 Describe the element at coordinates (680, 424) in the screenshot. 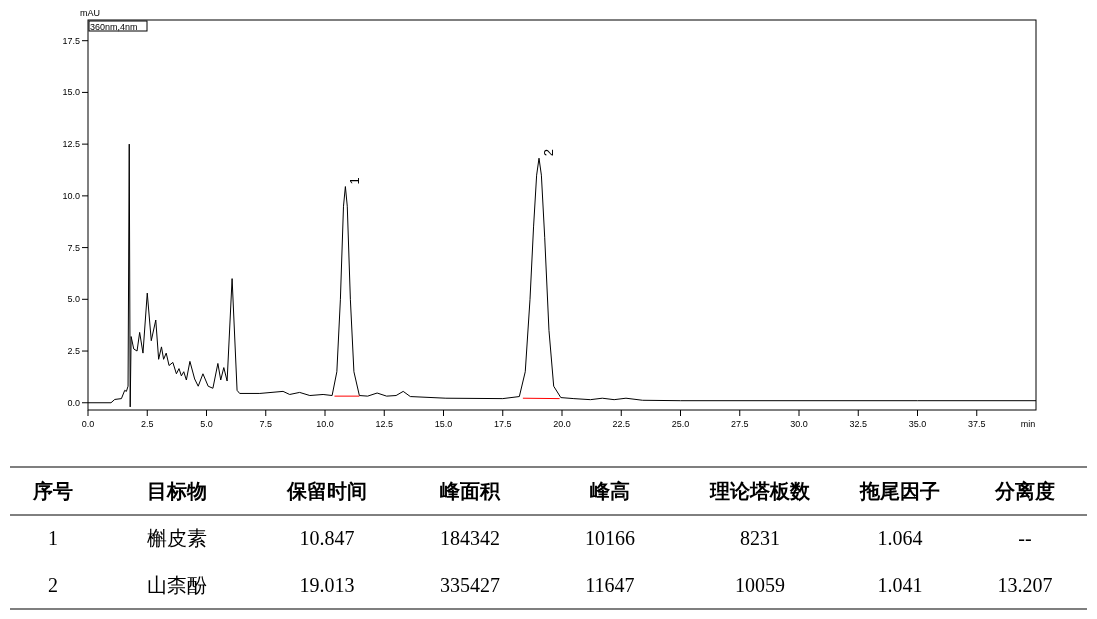

I see `x-tick-label: 25.0` at that location.